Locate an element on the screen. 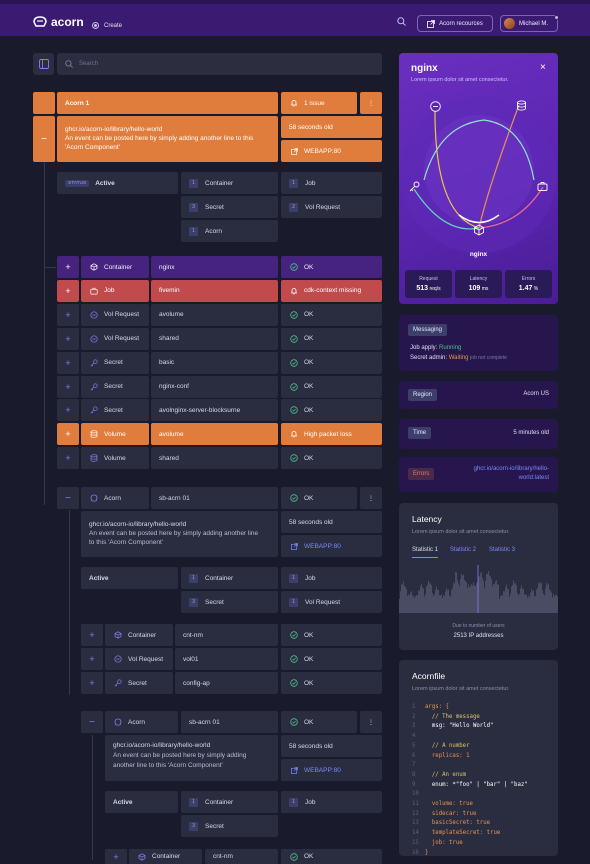  status-secret-count: 3 Secret is located at coordinates (229, 207).